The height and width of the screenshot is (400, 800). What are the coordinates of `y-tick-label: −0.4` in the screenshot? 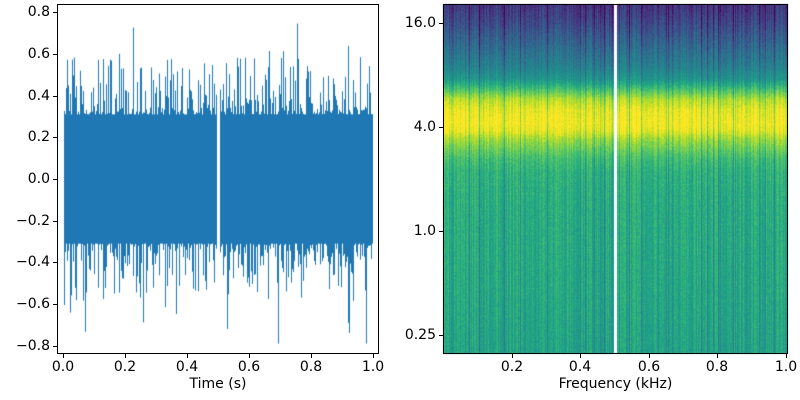 It's located at (33, 262).